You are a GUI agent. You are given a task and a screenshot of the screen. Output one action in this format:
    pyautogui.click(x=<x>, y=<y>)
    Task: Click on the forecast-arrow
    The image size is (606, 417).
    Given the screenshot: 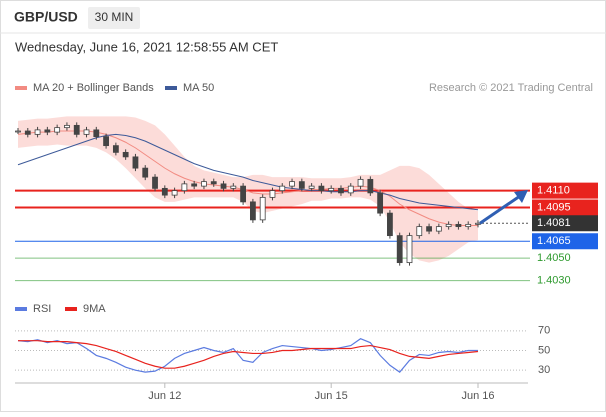 What is the action you would take?
    pyautogui.click(x=500, y=209)
    